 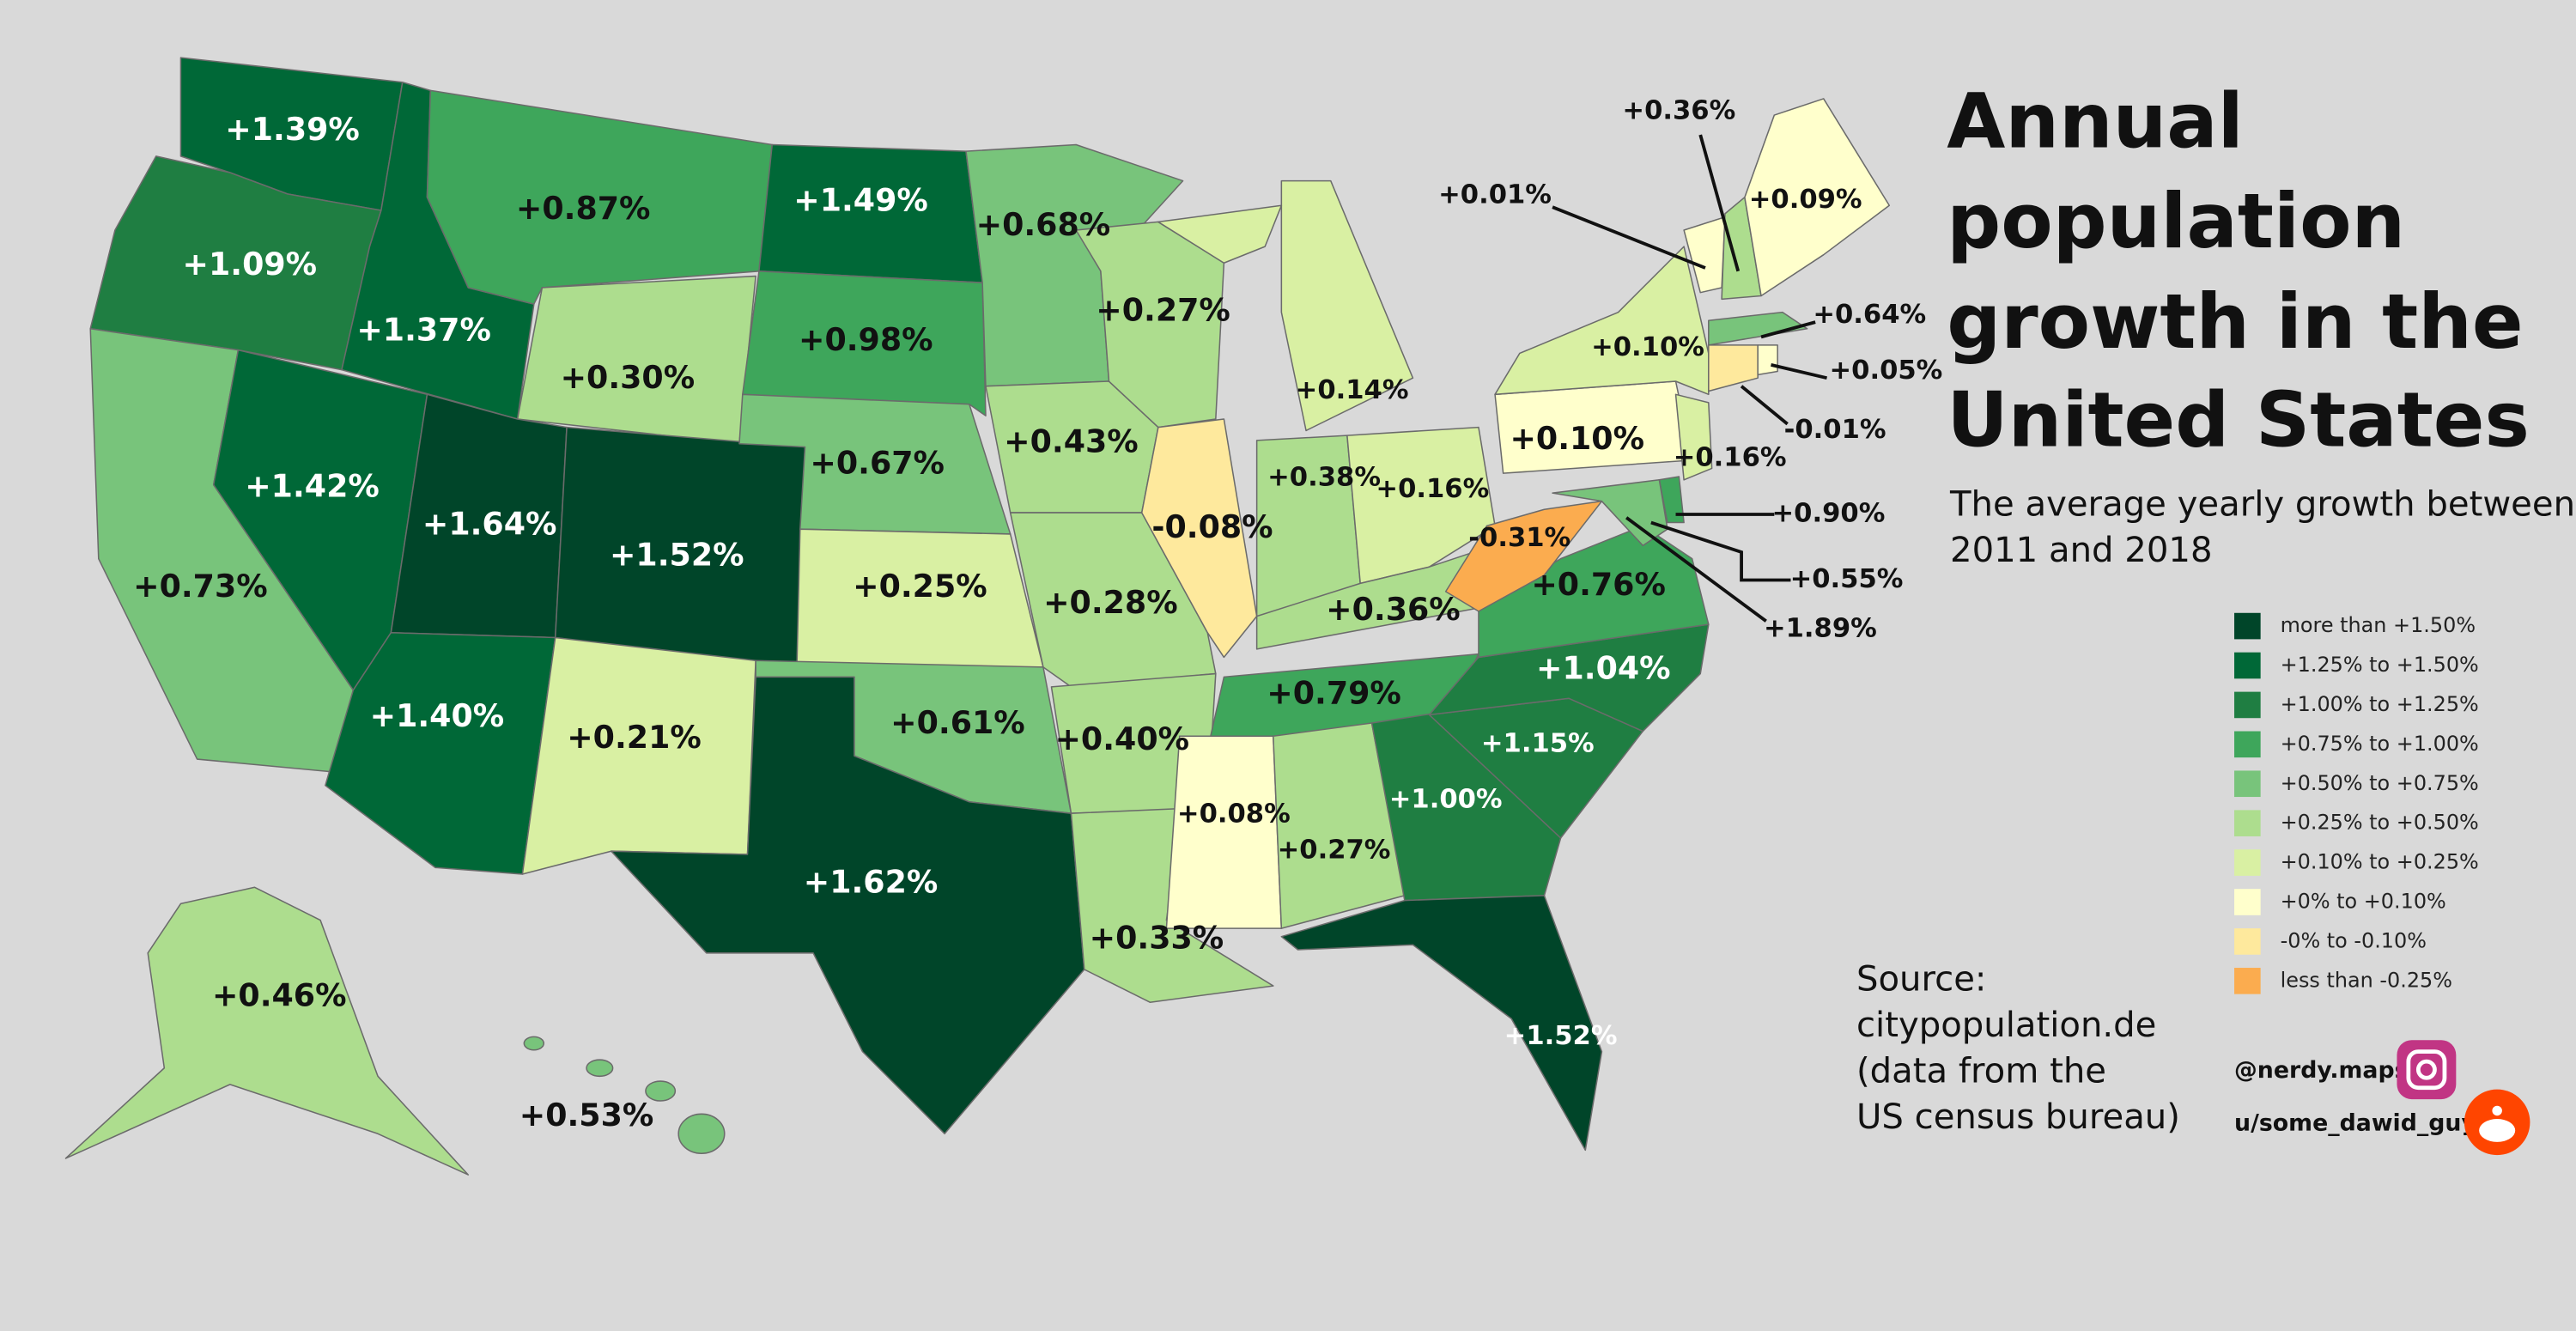 I want to click on legend-label: less than -0.25%, so click(x=2367, y=980).